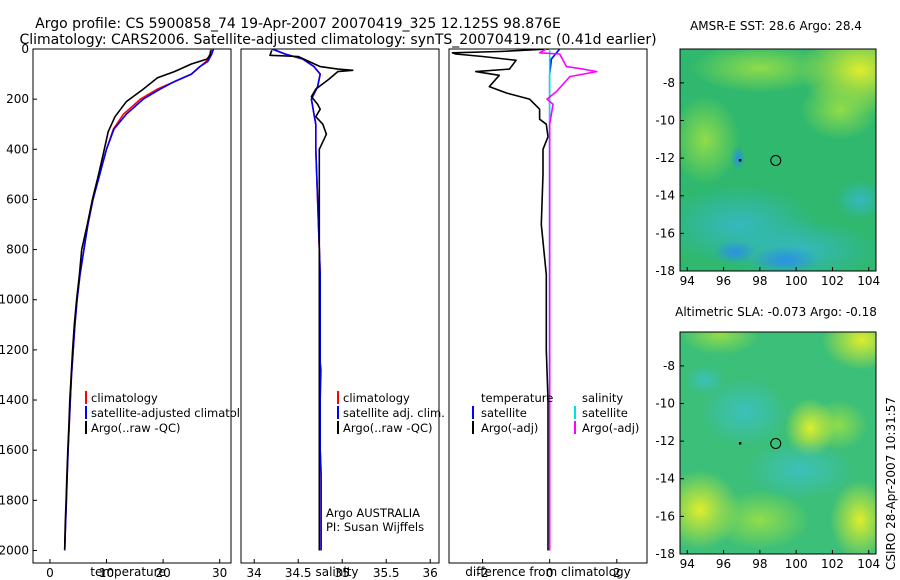  I want to click on legend-text-temp-satellite: satellite, so click(504, 413).